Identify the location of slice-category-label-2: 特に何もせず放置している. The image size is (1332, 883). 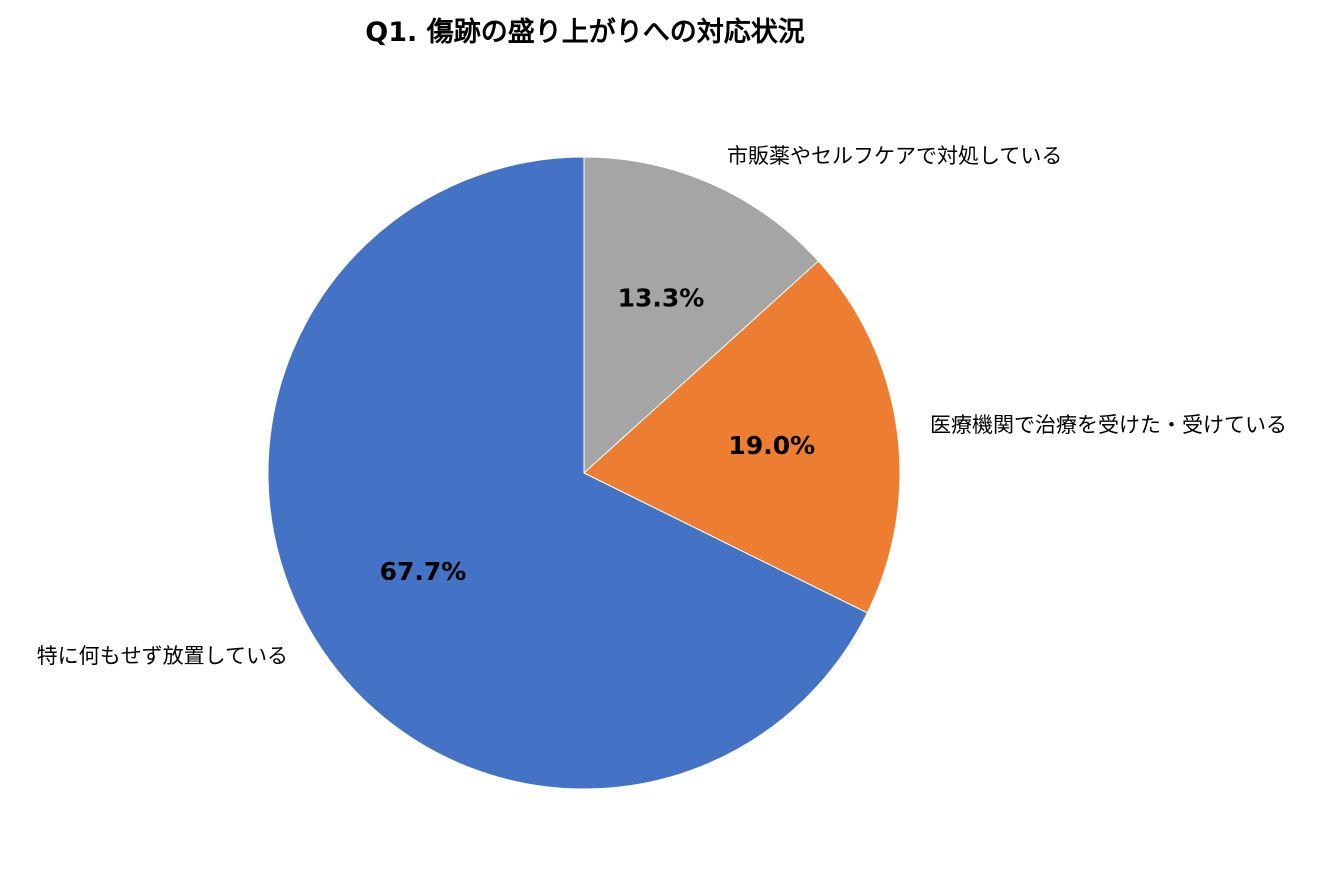
(162, 656).